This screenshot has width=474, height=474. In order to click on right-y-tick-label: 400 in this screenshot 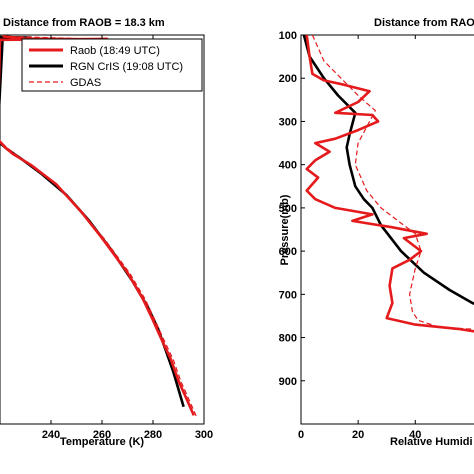, I will do `click(288, 166)`.